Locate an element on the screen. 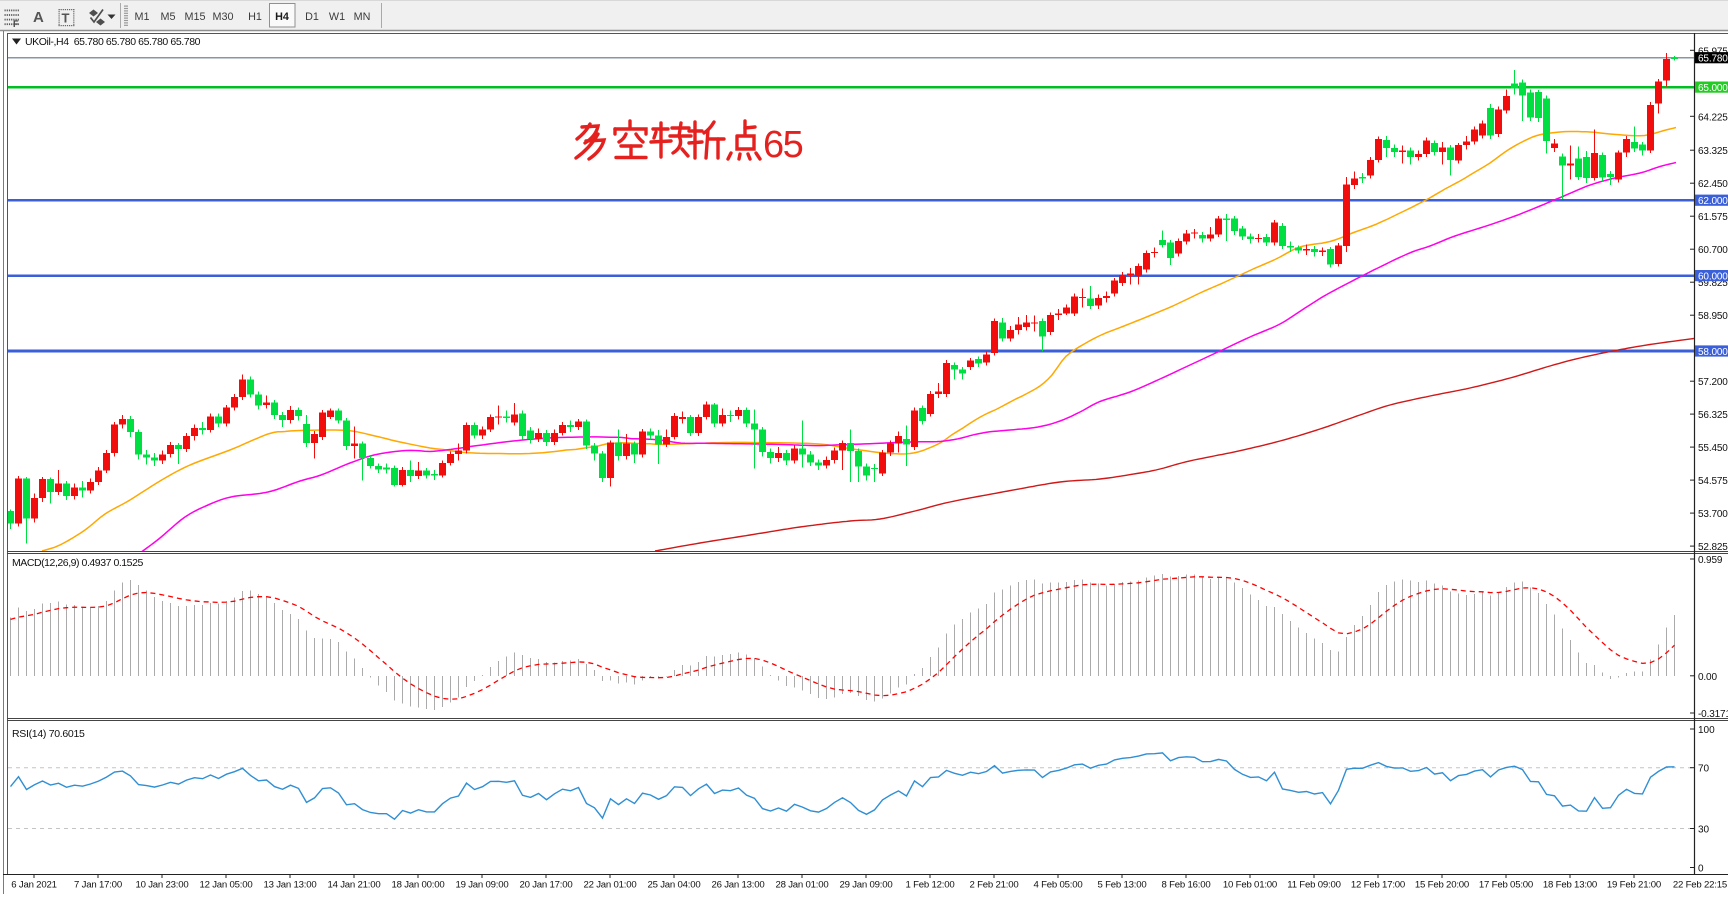 The width and height of the screenshot is (1728, 899). svg-text: 64.225 is located at coordinates (1713, 117).